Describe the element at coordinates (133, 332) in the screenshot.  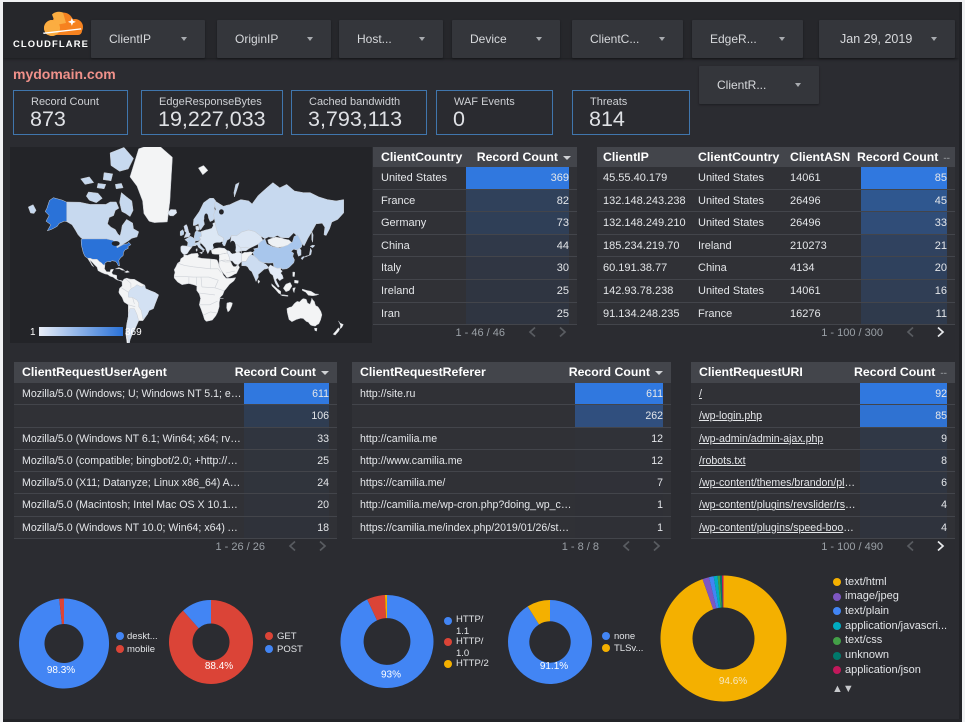
I see `svg-text: 369` at that location.